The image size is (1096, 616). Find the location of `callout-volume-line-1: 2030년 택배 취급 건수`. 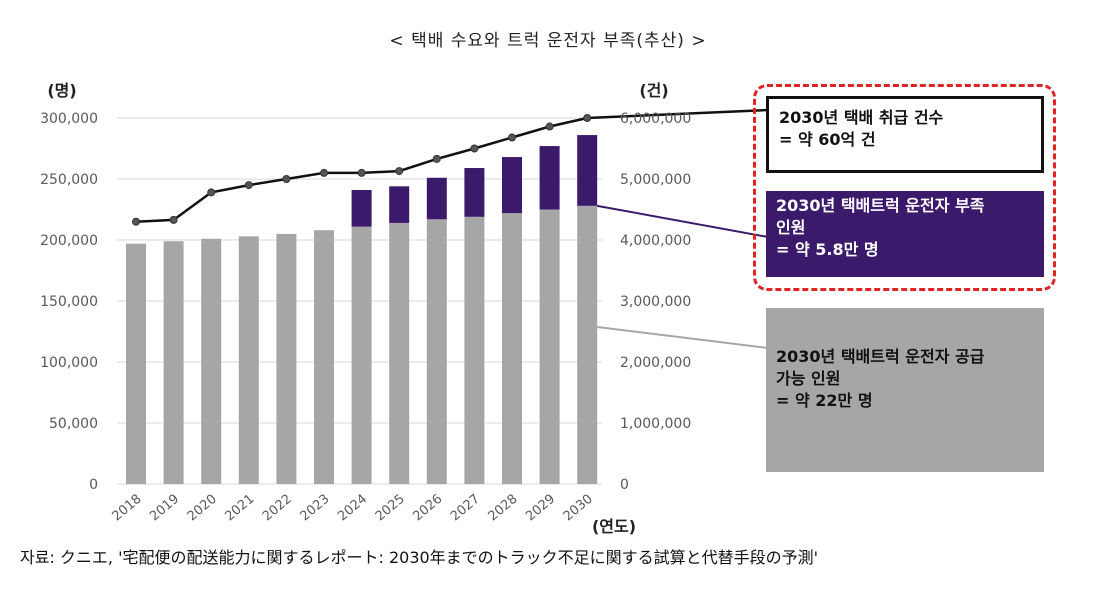

callout-volume-line-1: 2030년 택배 취급 건수 is located at coordinates (861, 117).